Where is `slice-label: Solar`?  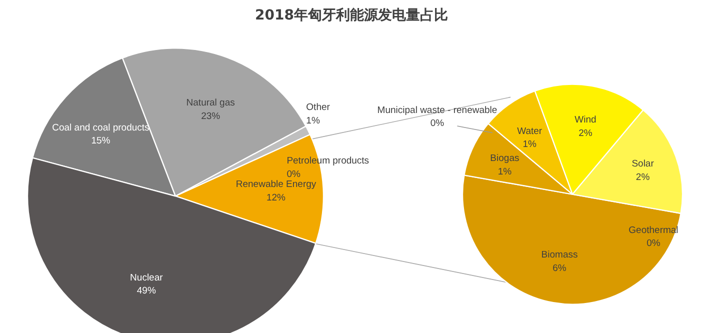
slice-label: Solar is located at coordinates (643, 164).